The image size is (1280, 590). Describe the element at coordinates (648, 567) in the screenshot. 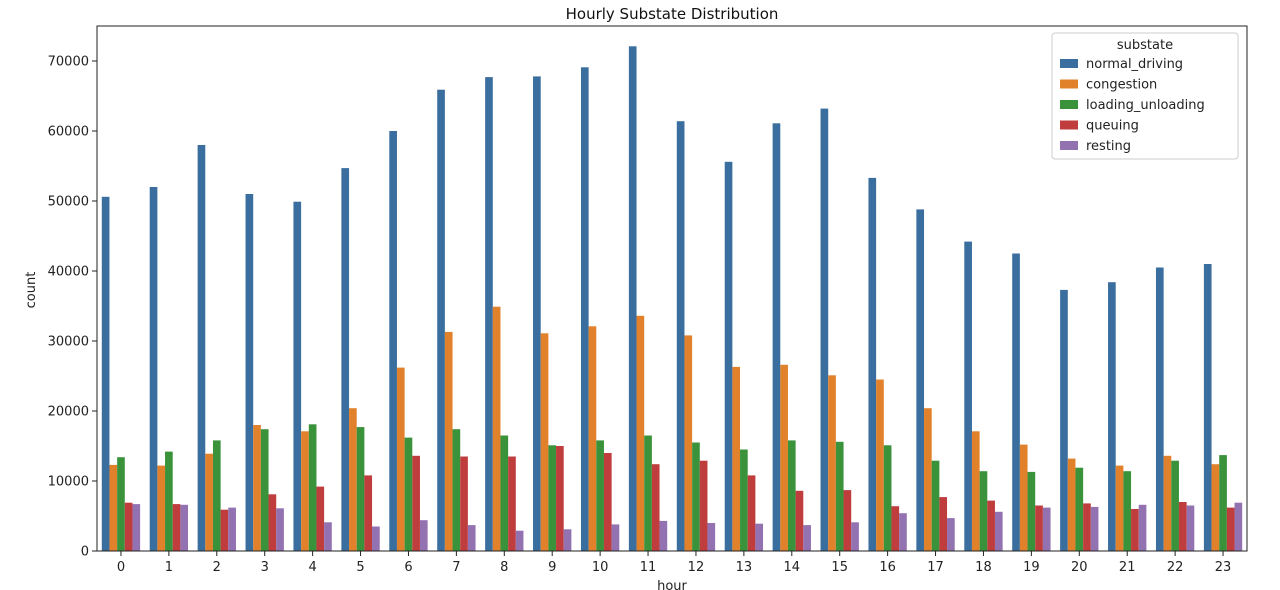

I see `x-tick-label: 11` at that location.